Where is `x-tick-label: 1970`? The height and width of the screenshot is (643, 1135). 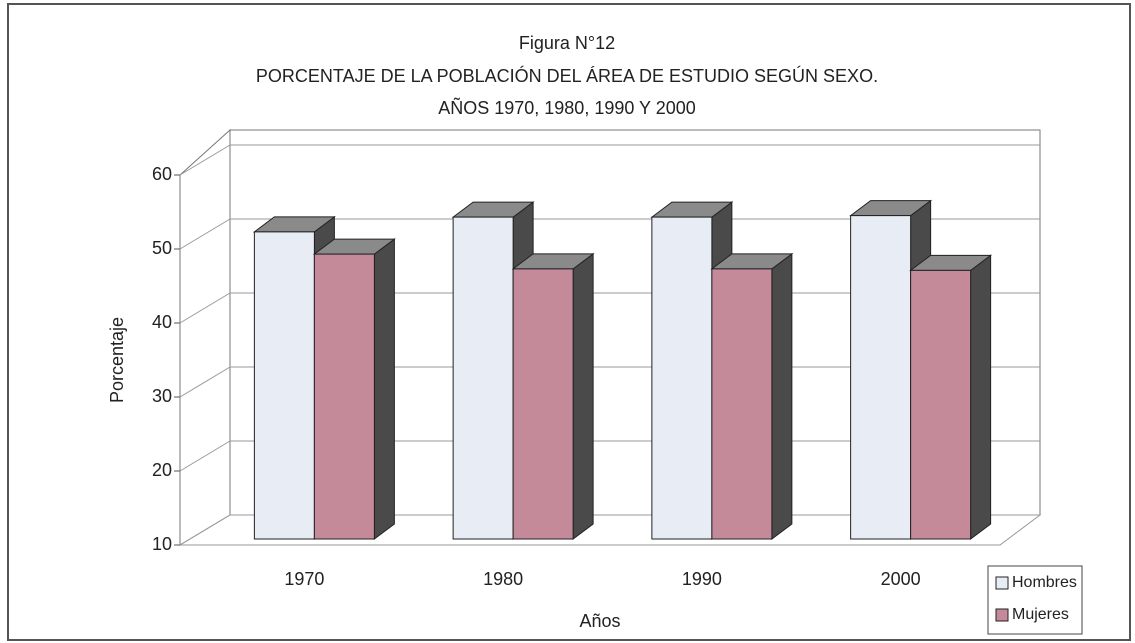 x-tick-label: 1970 is located at coordinates (304, 579).